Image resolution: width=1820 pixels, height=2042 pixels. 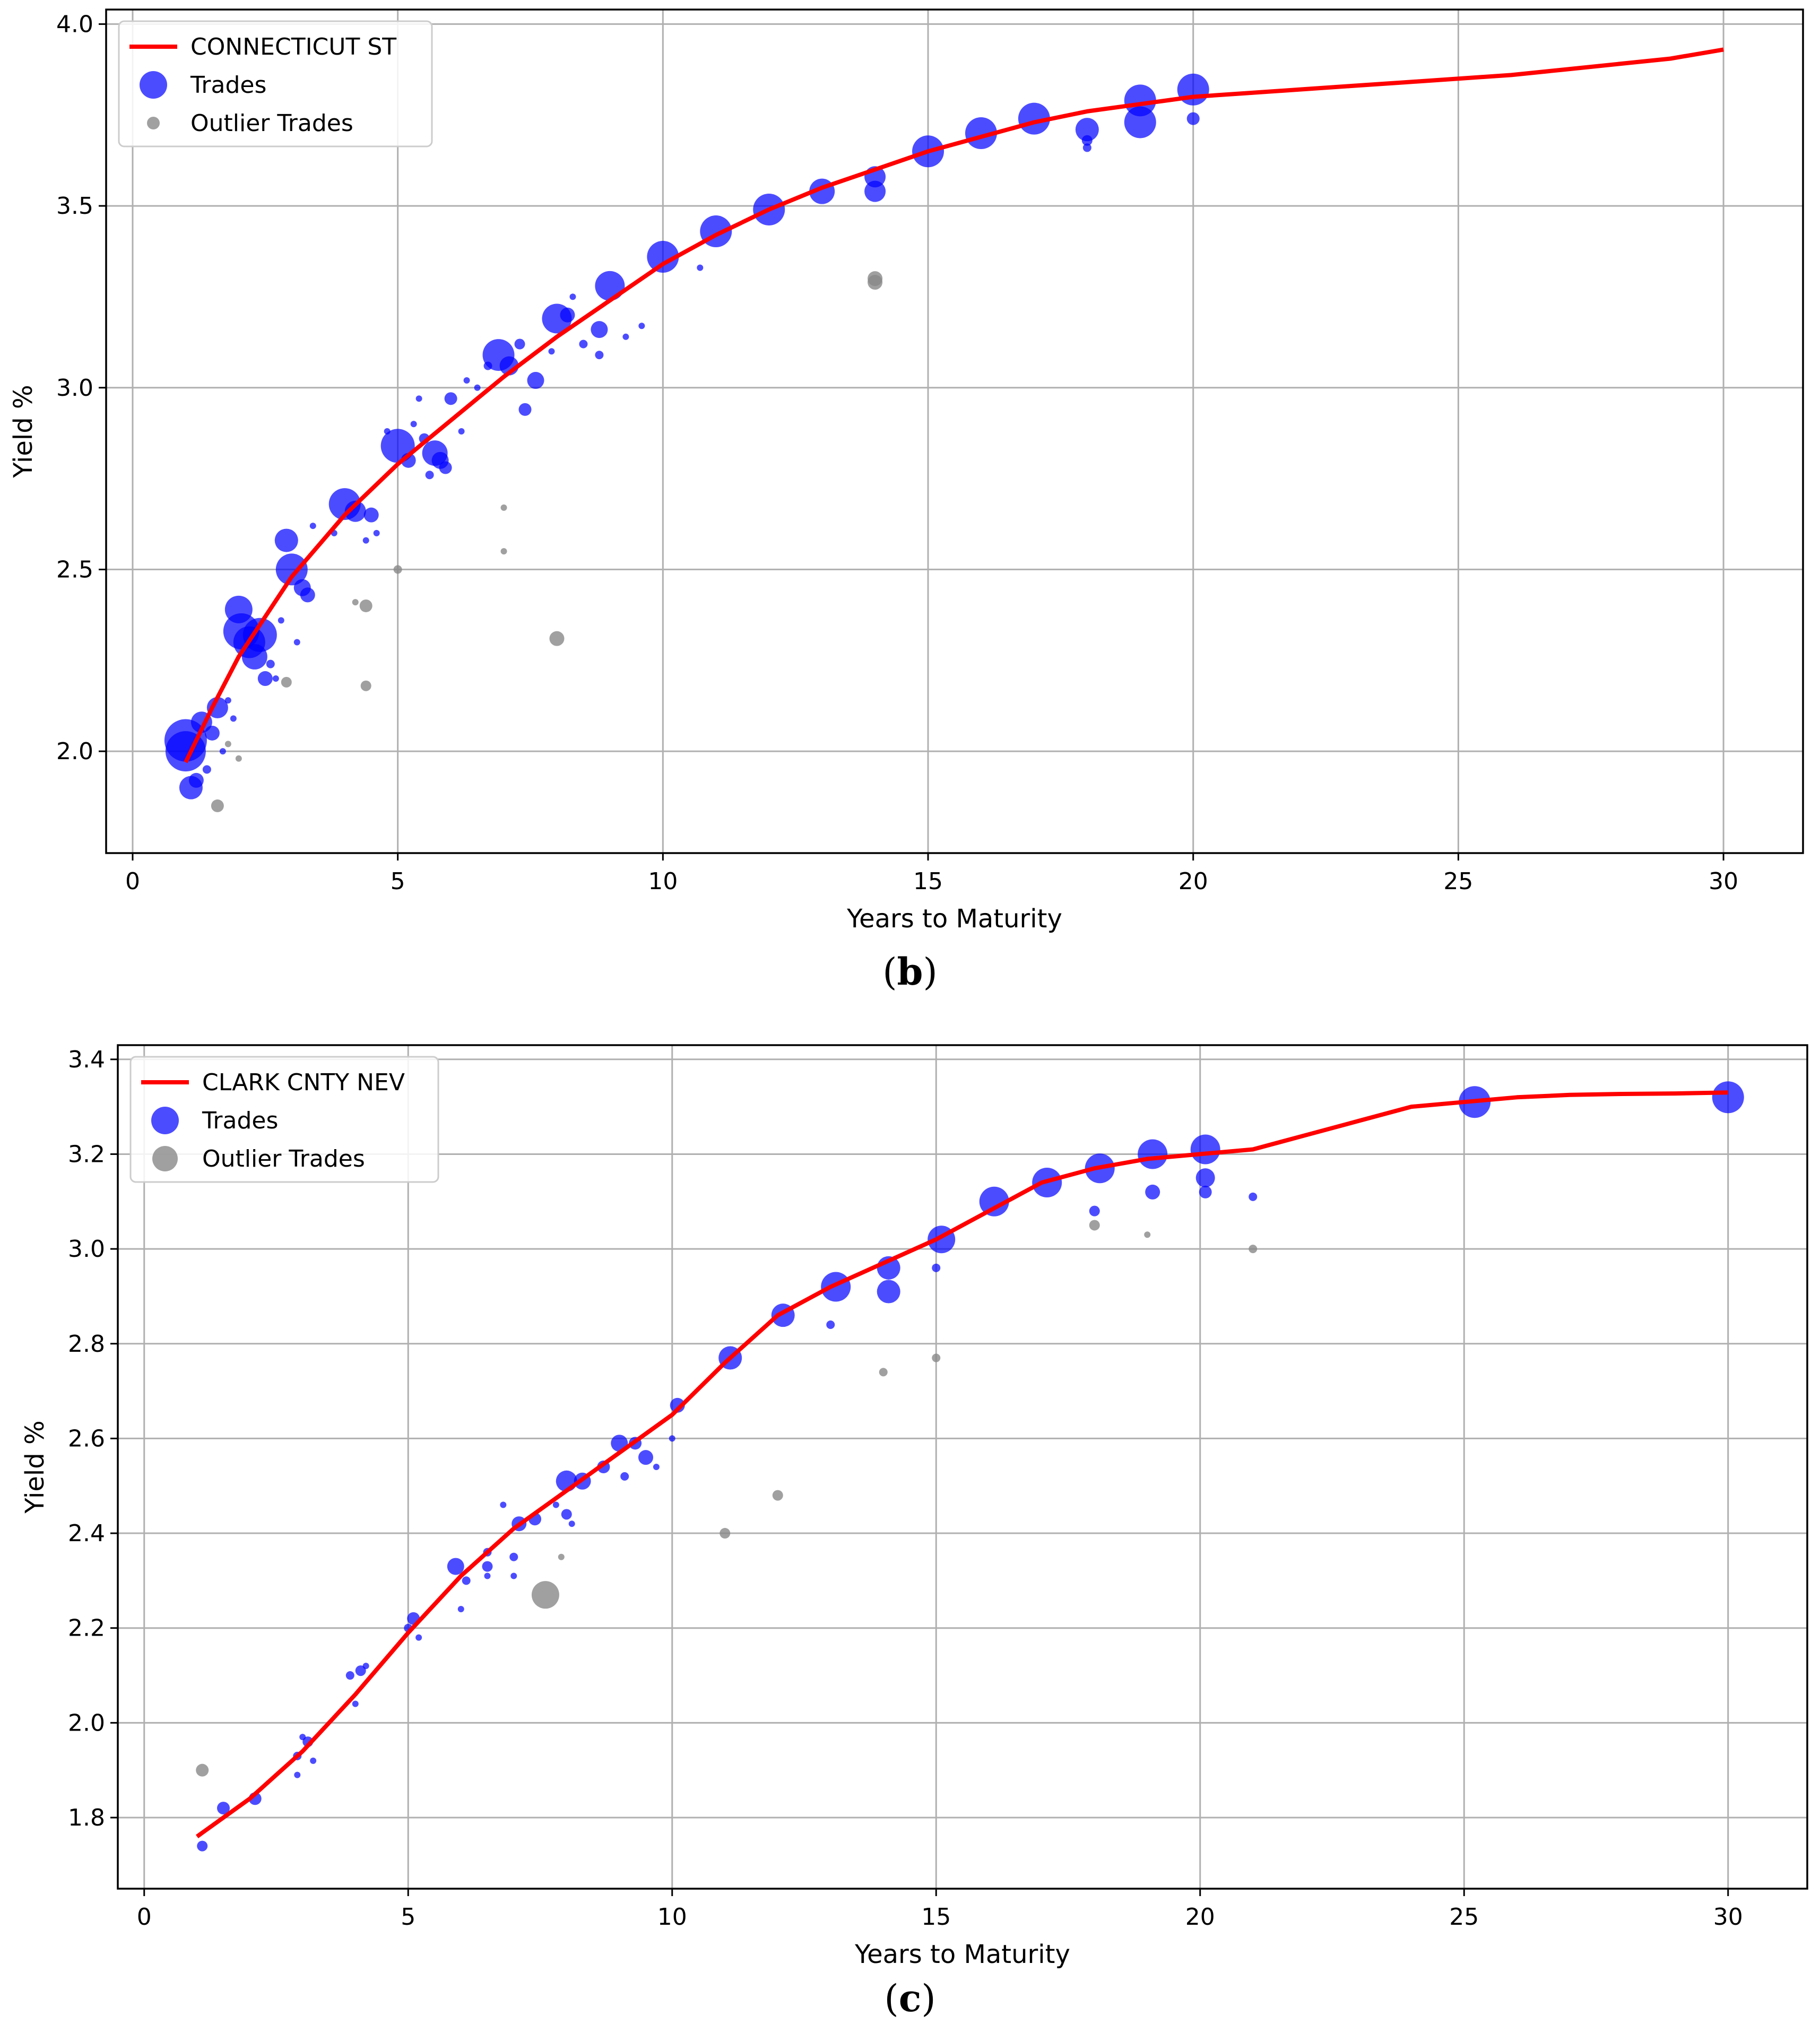 What do you see at coordinates (75, 569) in the screenshot?
I see `y-tick-label: 2.5` at bounding box center [75, 569].